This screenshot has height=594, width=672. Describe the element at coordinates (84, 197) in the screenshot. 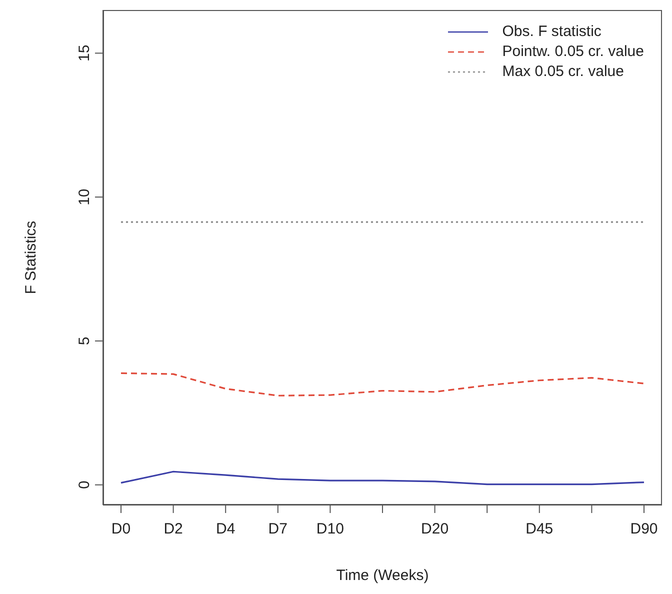

I see `y-tick-label: 10` at that location.